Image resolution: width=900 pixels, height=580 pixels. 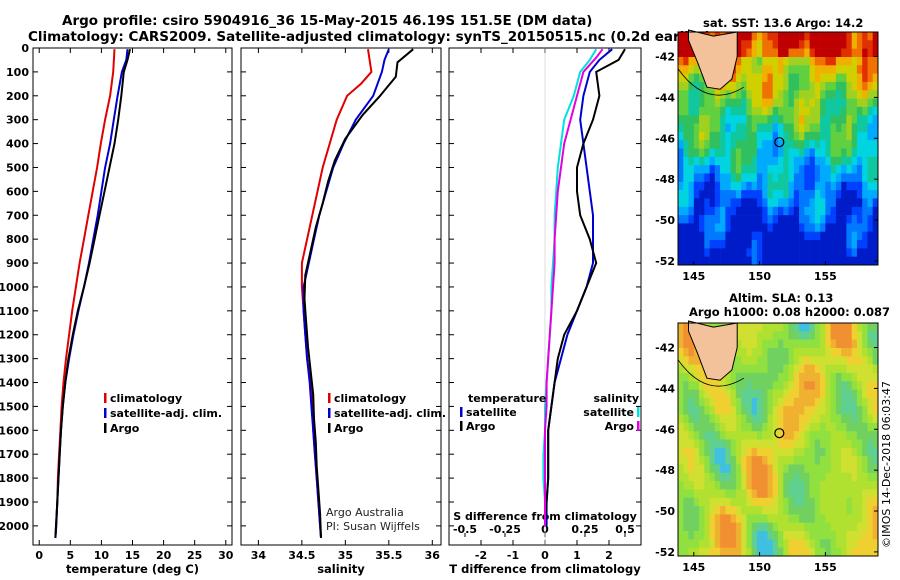 What do you see at coordinates (507, 398) in the screenshot?
I see `legend-temperature-header: temperature` at bounding box center [507, 398].